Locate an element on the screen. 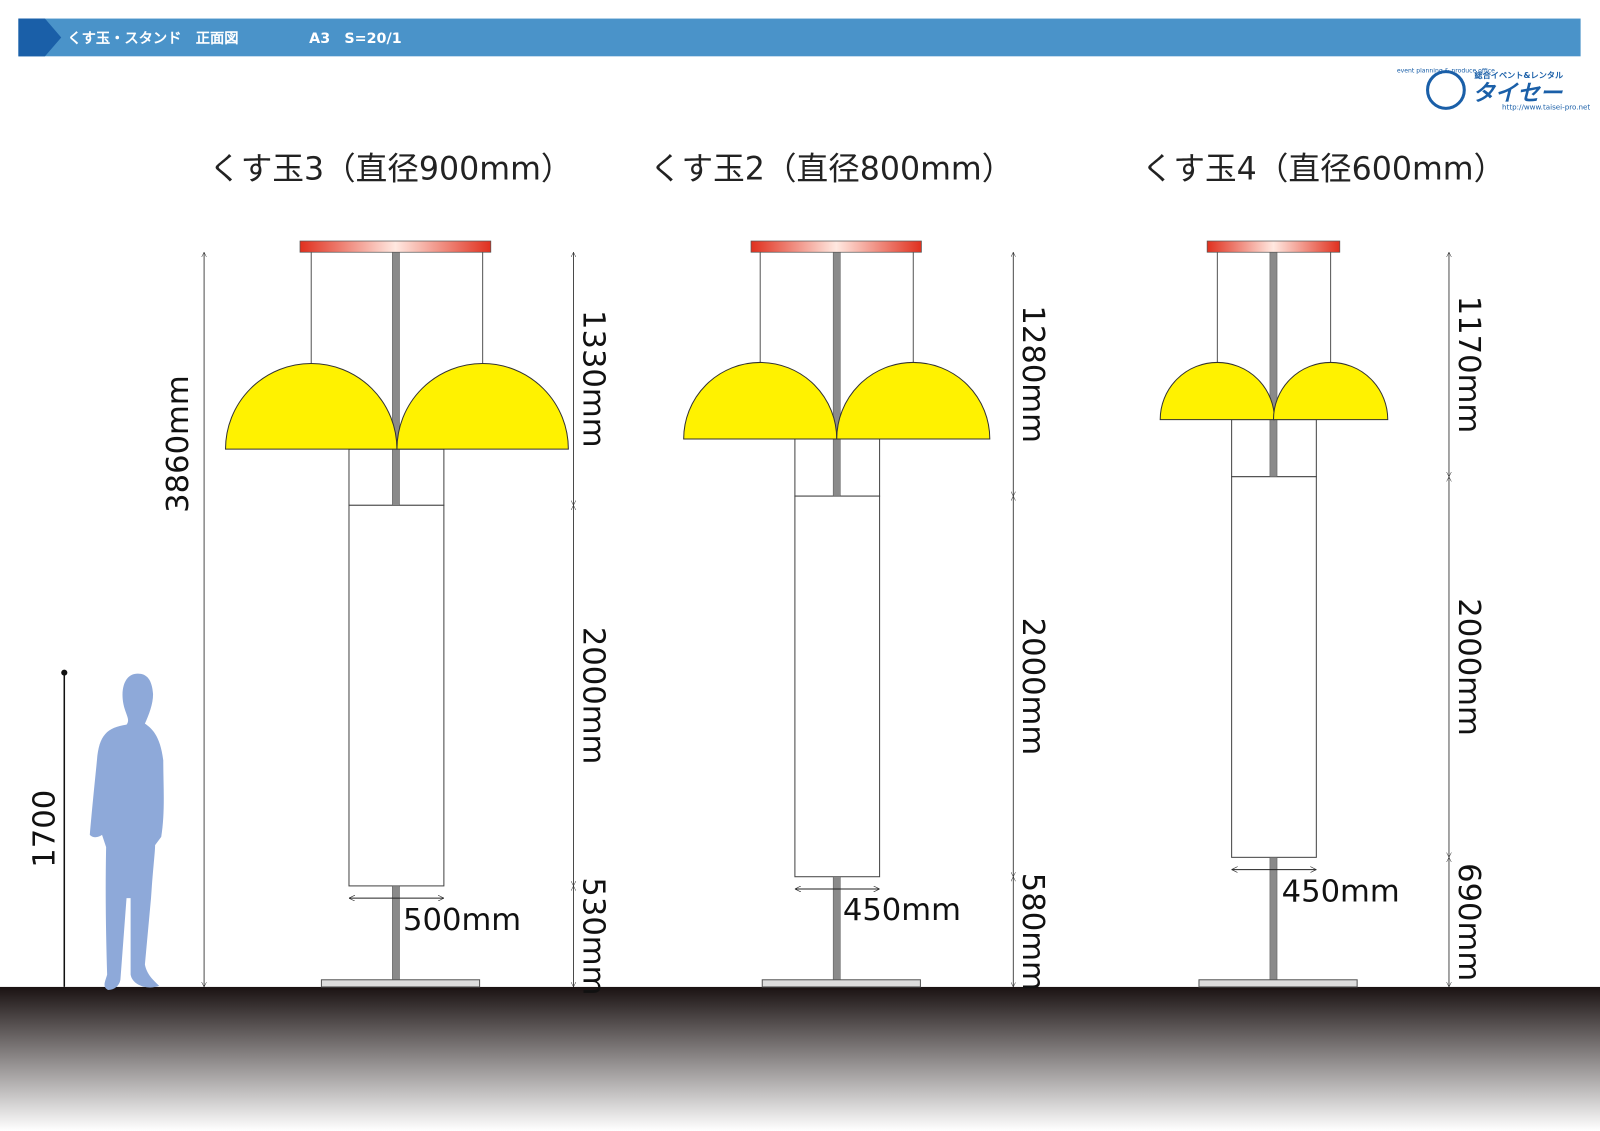  total-dimension-label: 3860mm is located at coordinates (178, 444).